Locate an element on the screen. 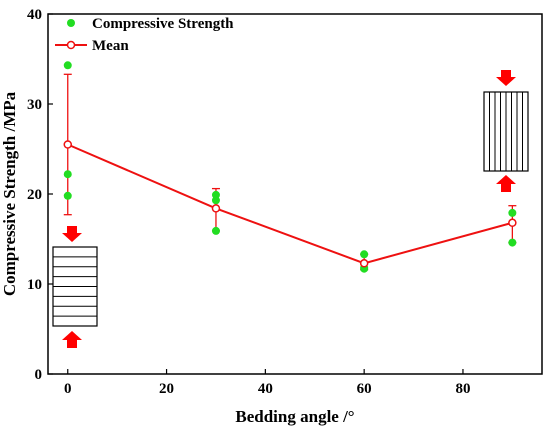 This screenshot has height=432, width=550. legend-mean-marker is located at coordinates (71, 45).